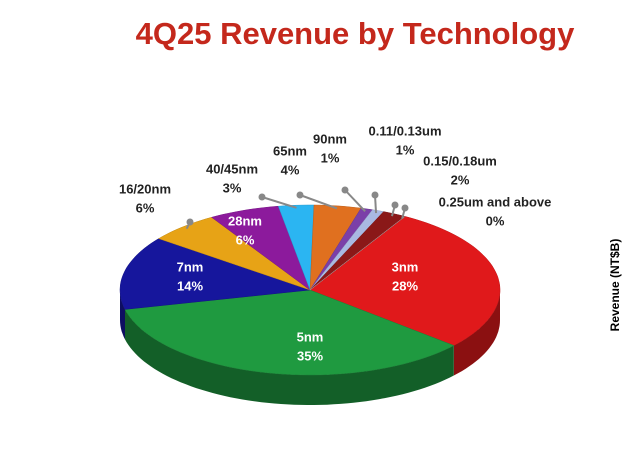 The height and width of the screenshot is (468, 640). Describe the element at coordinates (290, 150) in the screenshot. I see `slice-label: 65nm` at that location.